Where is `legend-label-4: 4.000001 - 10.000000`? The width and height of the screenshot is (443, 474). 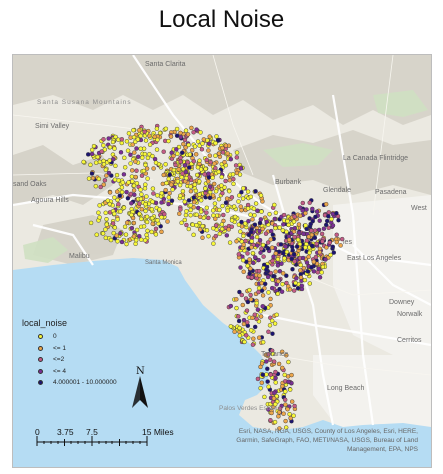 legend-label-4: 4.000001 - 10.000000 is located at coordinates (85, 383).